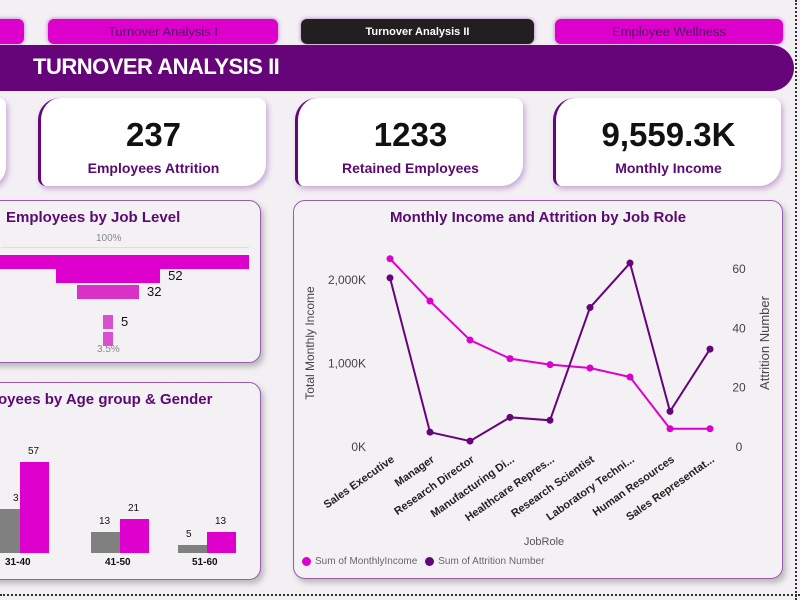 The image size is (800, 600). Describe the element at coordinates (668, 168) in the screenshot. I see `kpi-label: Monthly Income` at that location.